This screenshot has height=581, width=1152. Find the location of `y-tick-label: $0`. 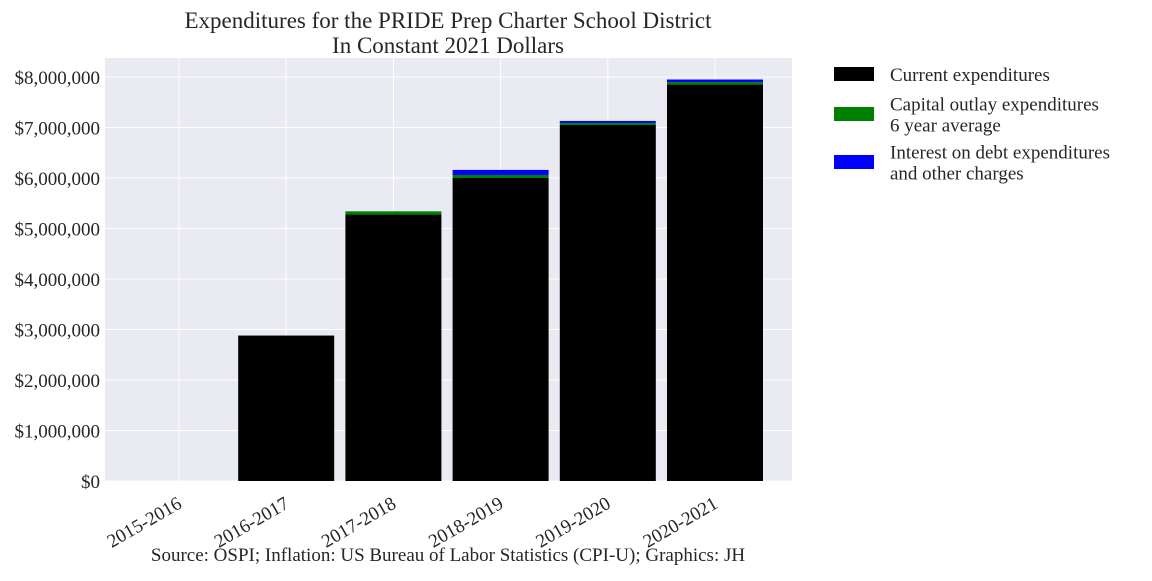

y-tick-label: $0 is located at coordinates (90, 482).